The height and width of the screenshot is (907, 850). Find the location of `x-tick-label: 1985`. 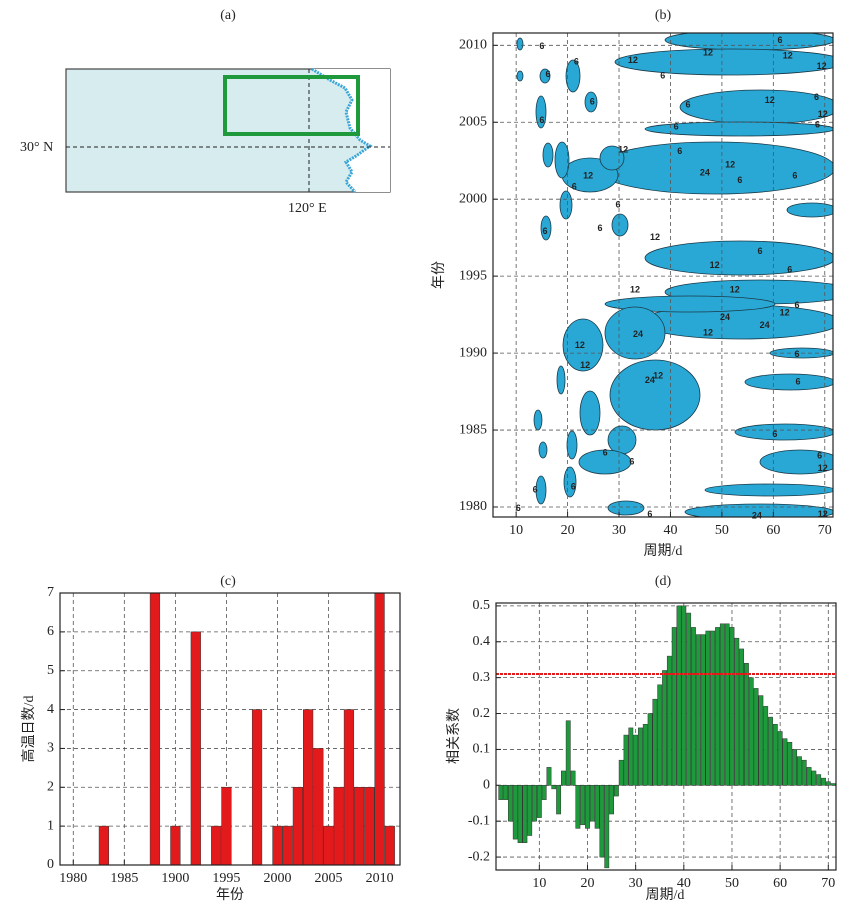

x-tick-label: 1985 is located at coordinates (124, 878).